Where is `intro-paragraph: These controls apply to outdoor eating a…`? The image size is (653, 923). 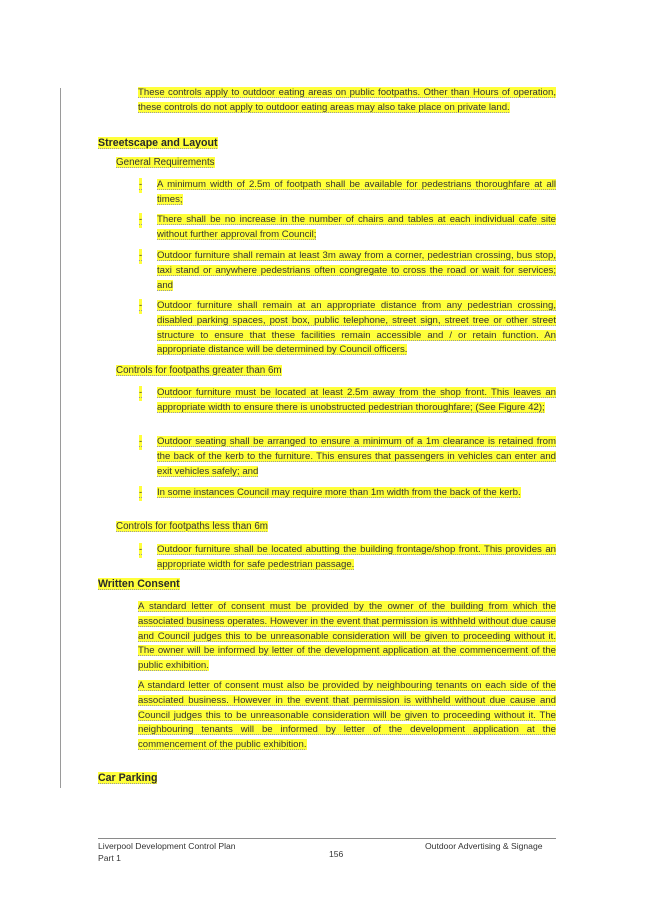 intro-paragraph: These controls apply to outdoor eating a… is located at coordinates (347, 100).